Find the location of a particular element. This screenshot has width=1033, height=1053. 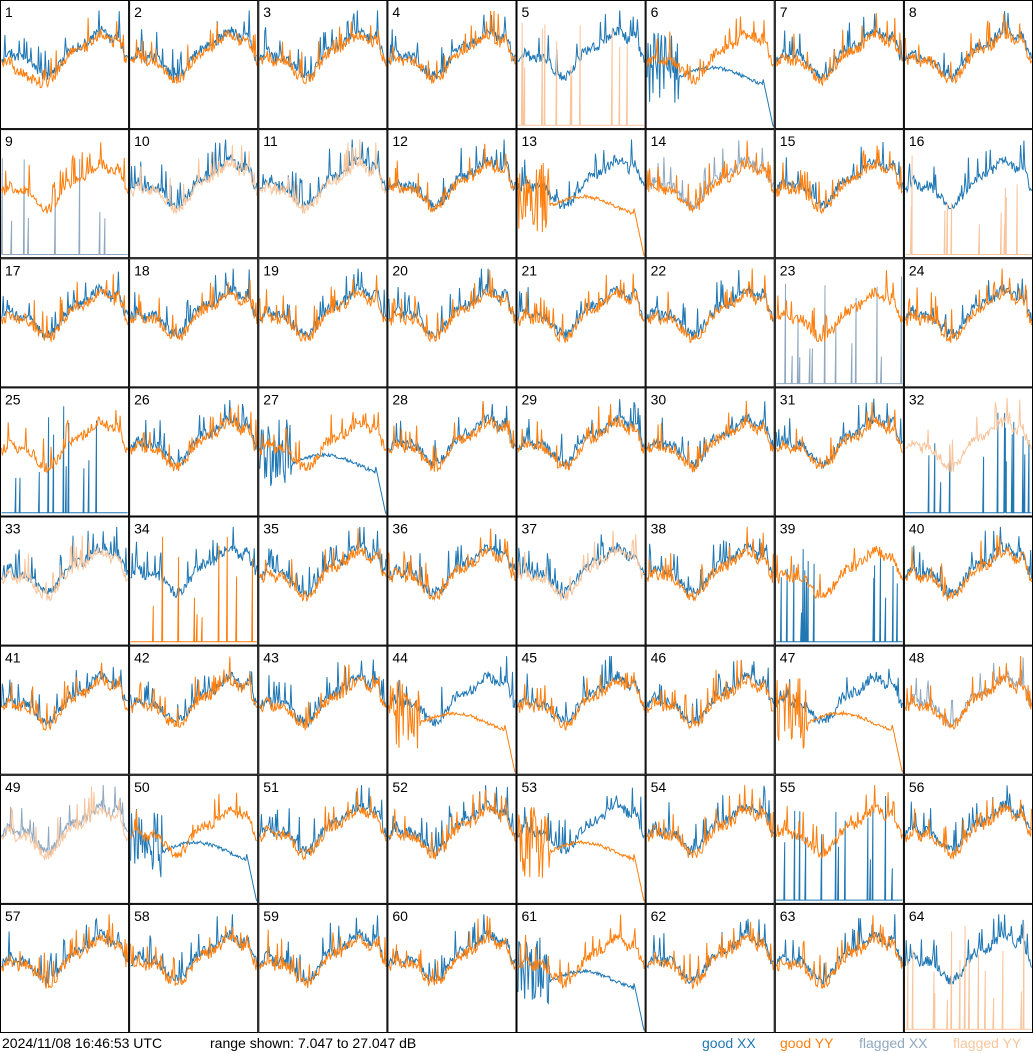

panel-18: 18 is located at coordinates (194, 323).